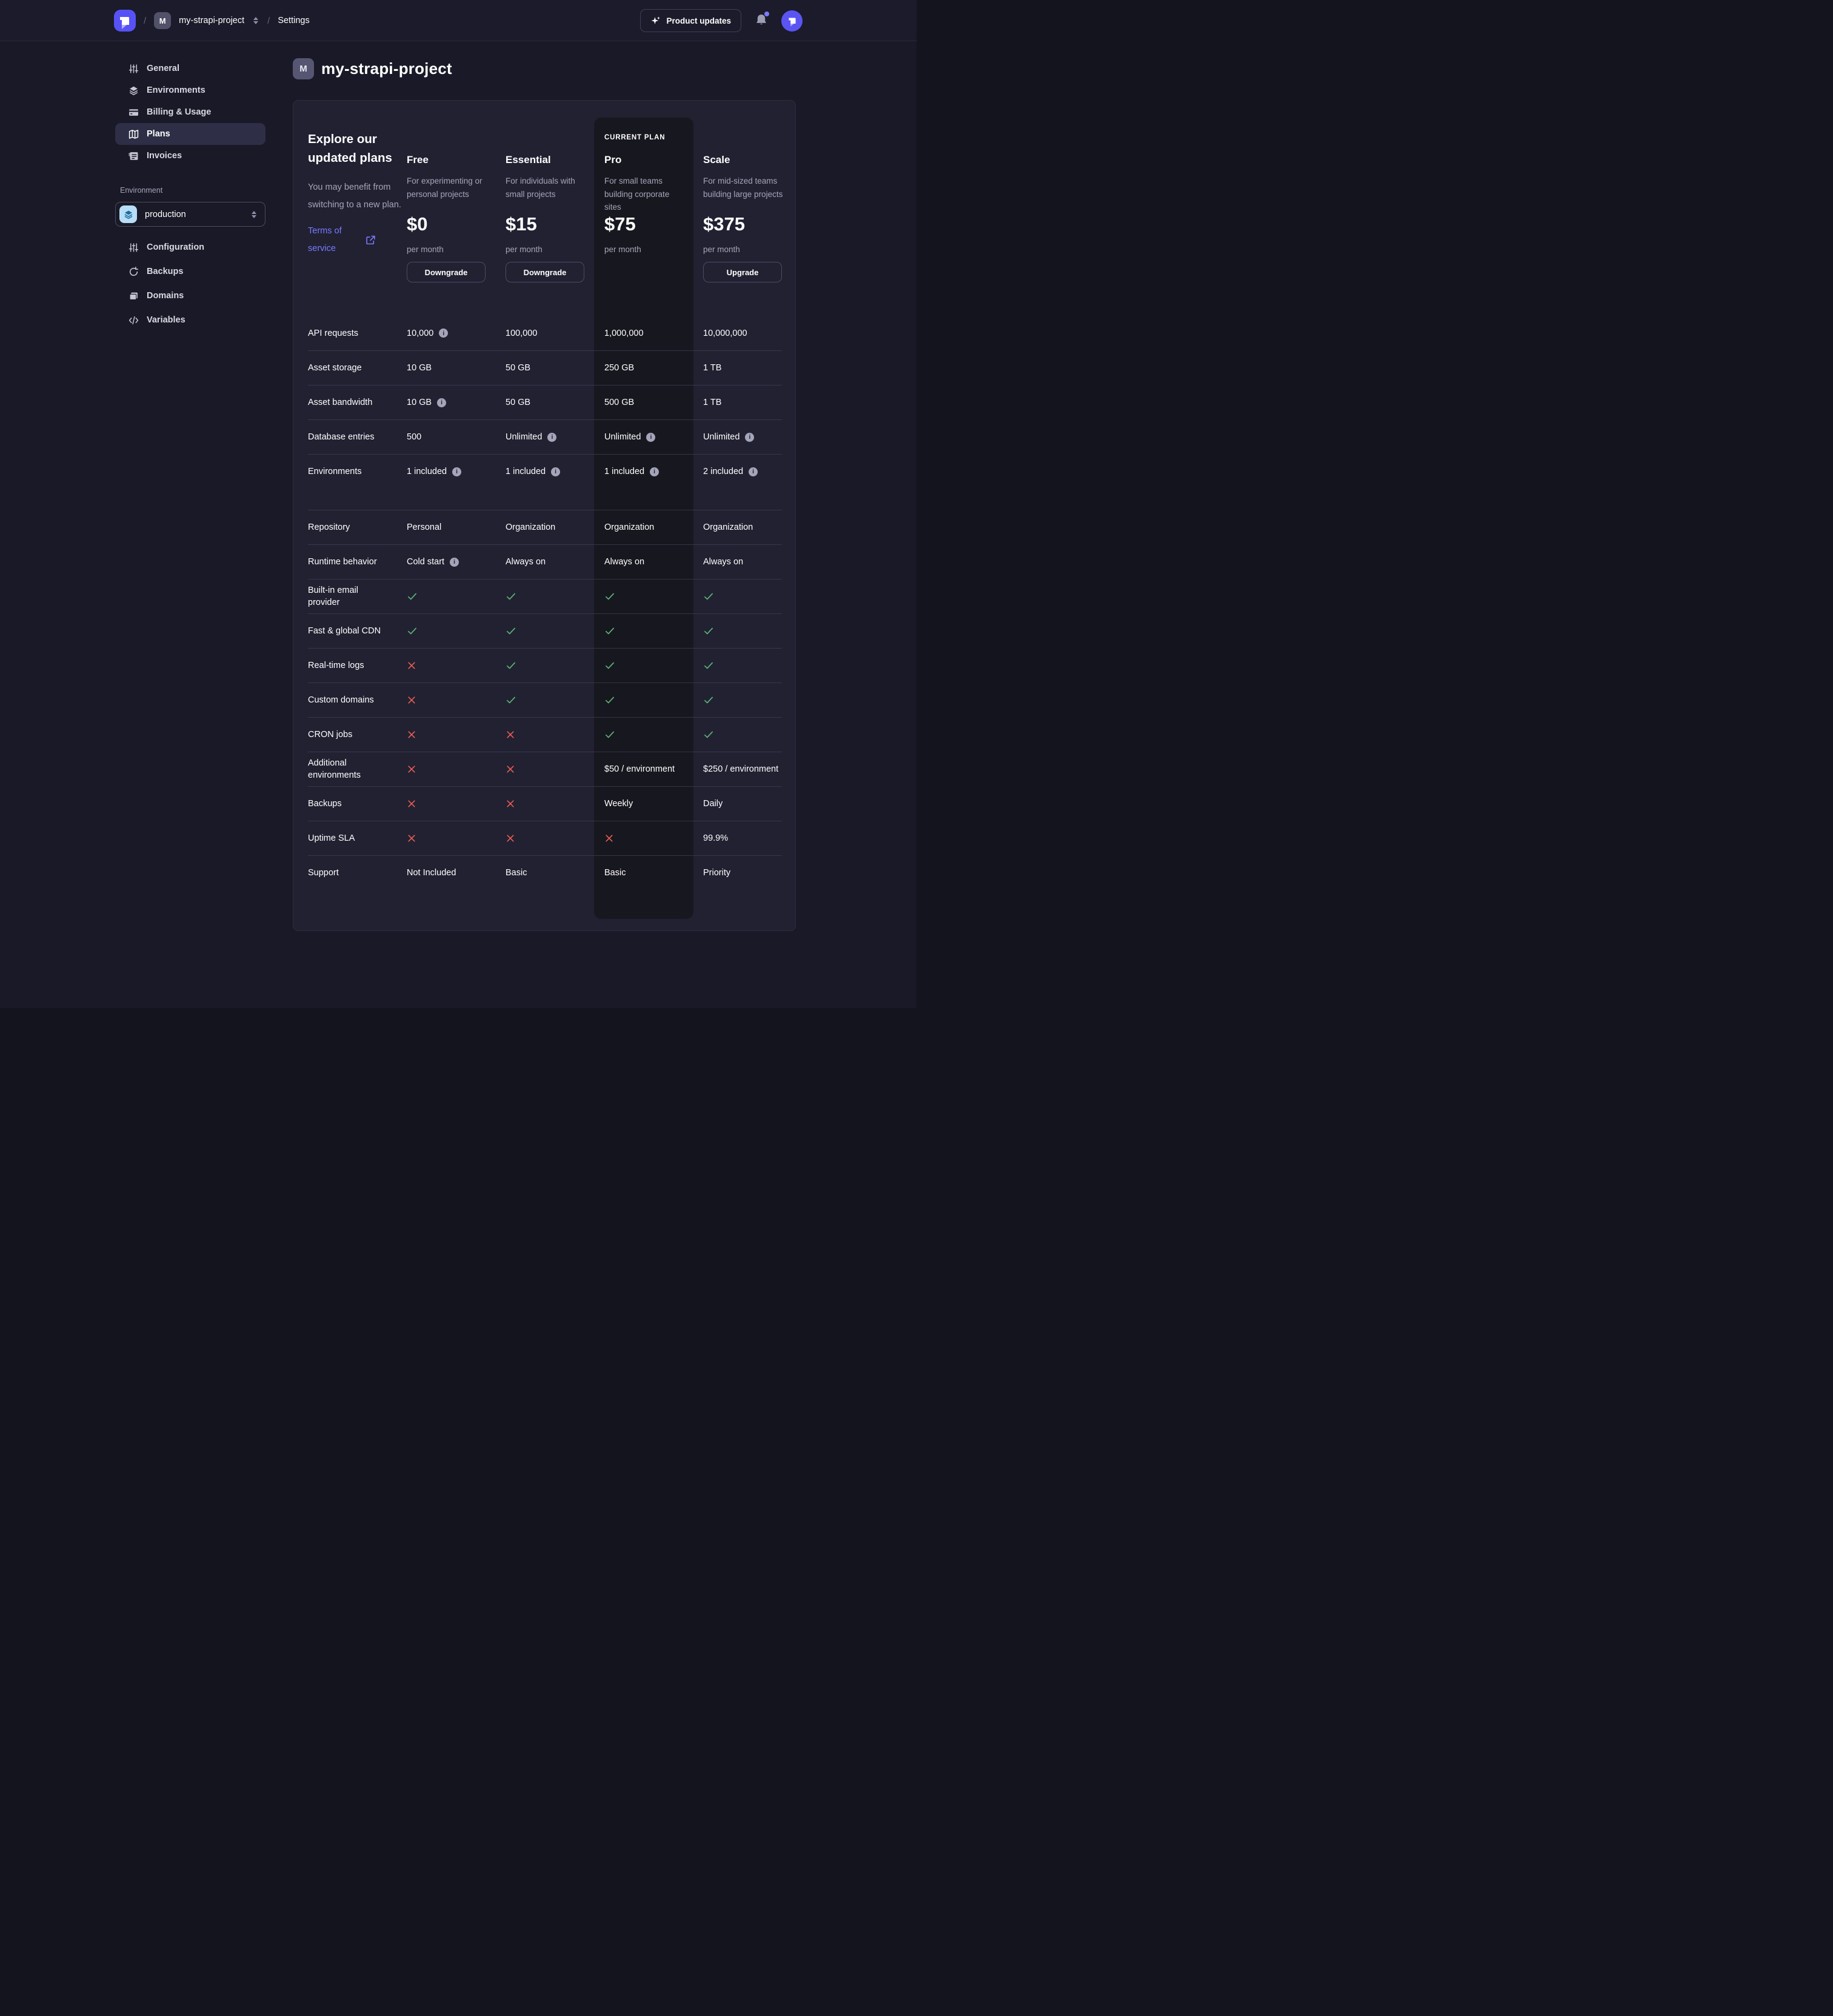 The width and height of the screenshot is (1833, 2016). What do you see at coordinates (176, 247) in the screenshot?
I see `sidebar-item-label: Configuration` at bounding box center [176, 247].